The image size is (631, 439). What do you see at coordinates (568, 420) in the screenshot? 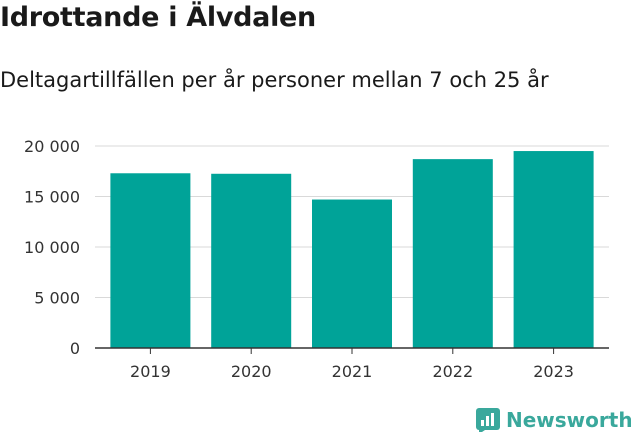
I see `brand-name: Newsworthy` at bounding box center [568, 420].